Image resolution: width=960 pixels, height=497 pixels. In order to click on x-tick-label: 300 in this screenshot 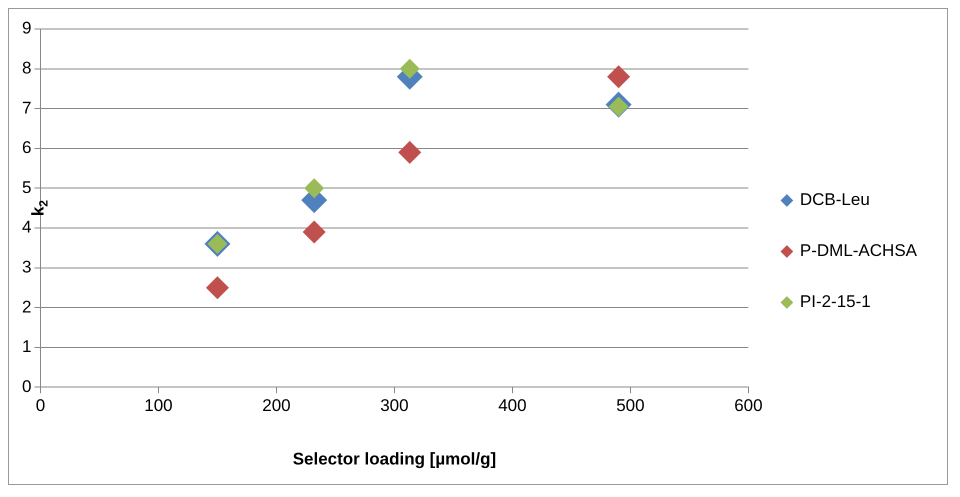, I will do `click(394, 406)`.